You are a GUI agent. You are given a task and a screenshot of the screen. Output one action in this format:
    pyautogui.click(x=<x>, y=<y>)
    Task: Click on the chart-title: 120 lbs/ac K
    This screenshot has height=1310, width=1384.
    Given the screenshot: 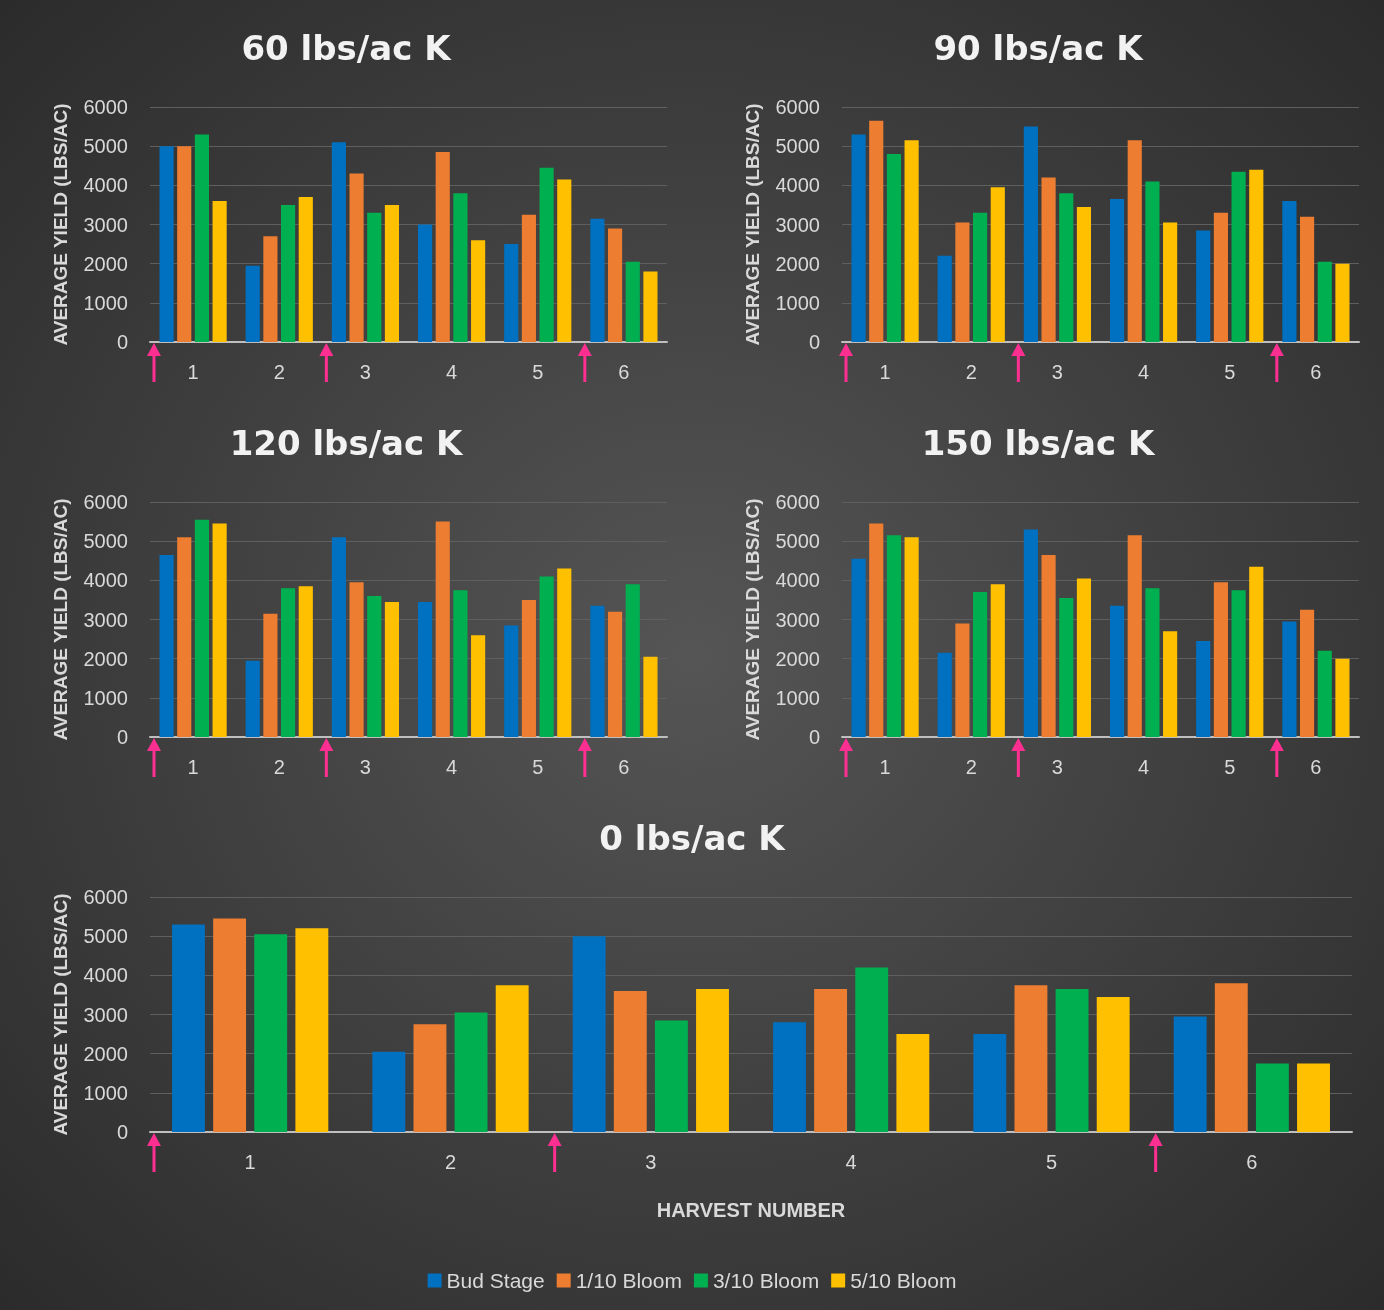 What is the action you would take?
    pyautogui.click(x=347, y=443)
    